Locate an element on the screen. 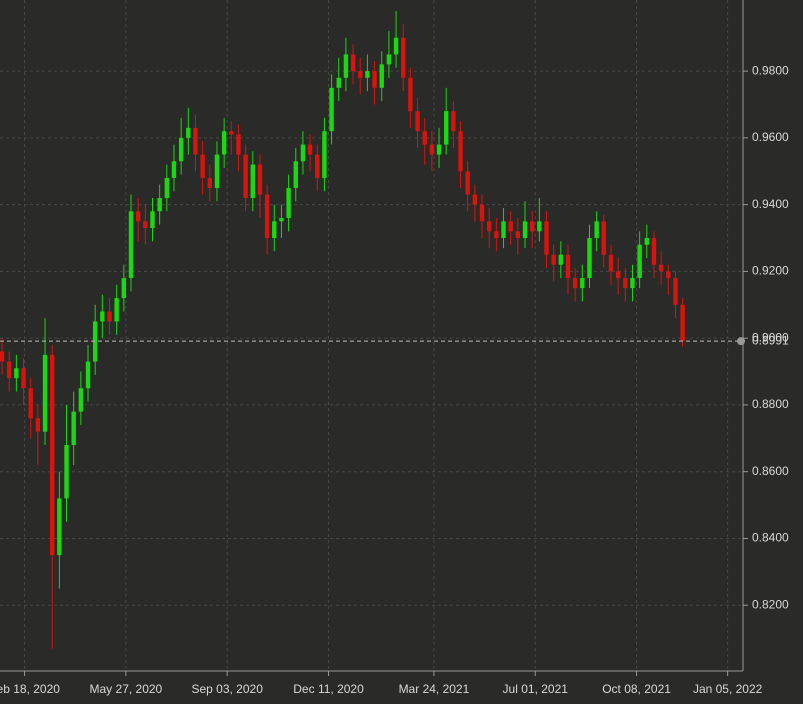  x-tick-label: Feb 18, 2020 is located at coordinates (30, 689).